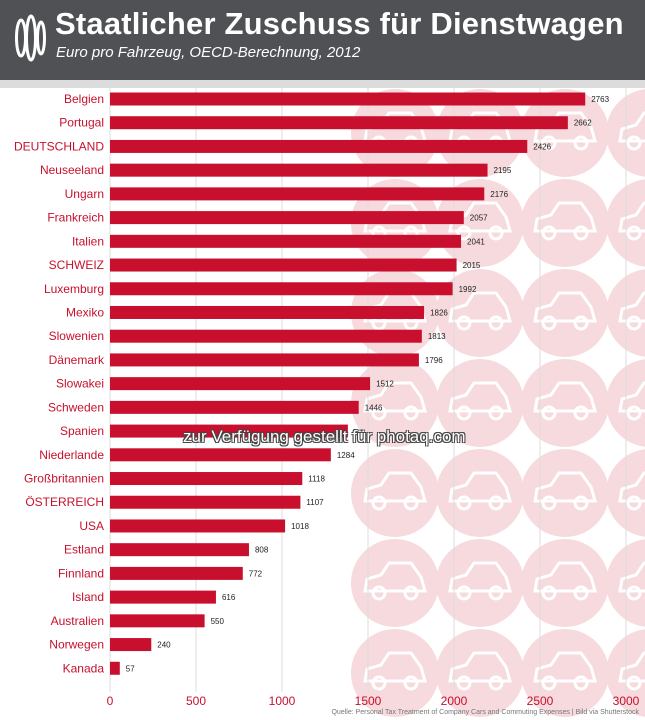  Describe the element at coordinates (84, 99) in the screenshot. I see `category-label: Belgien` at that location.